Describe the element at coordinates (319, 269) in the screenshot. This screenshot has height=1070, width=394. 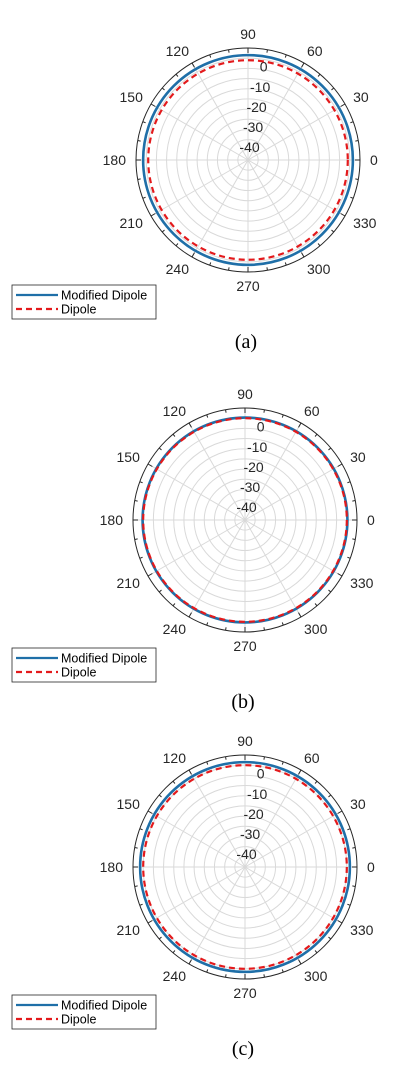
I see `angle-tick-label: 300` at that location.